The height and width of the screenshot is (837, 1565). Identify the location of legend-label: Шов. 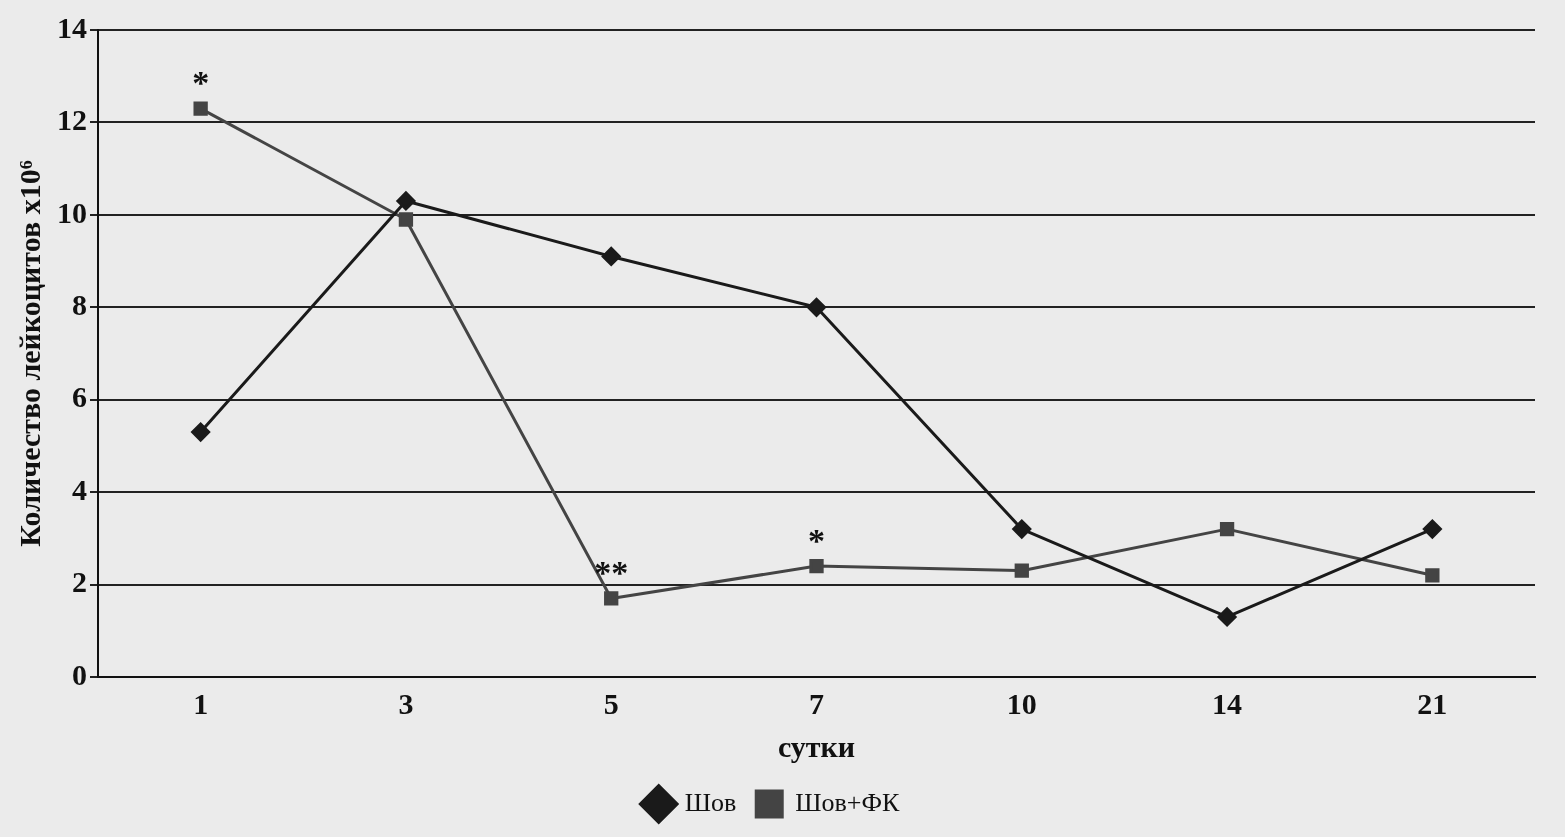
(710, 802).